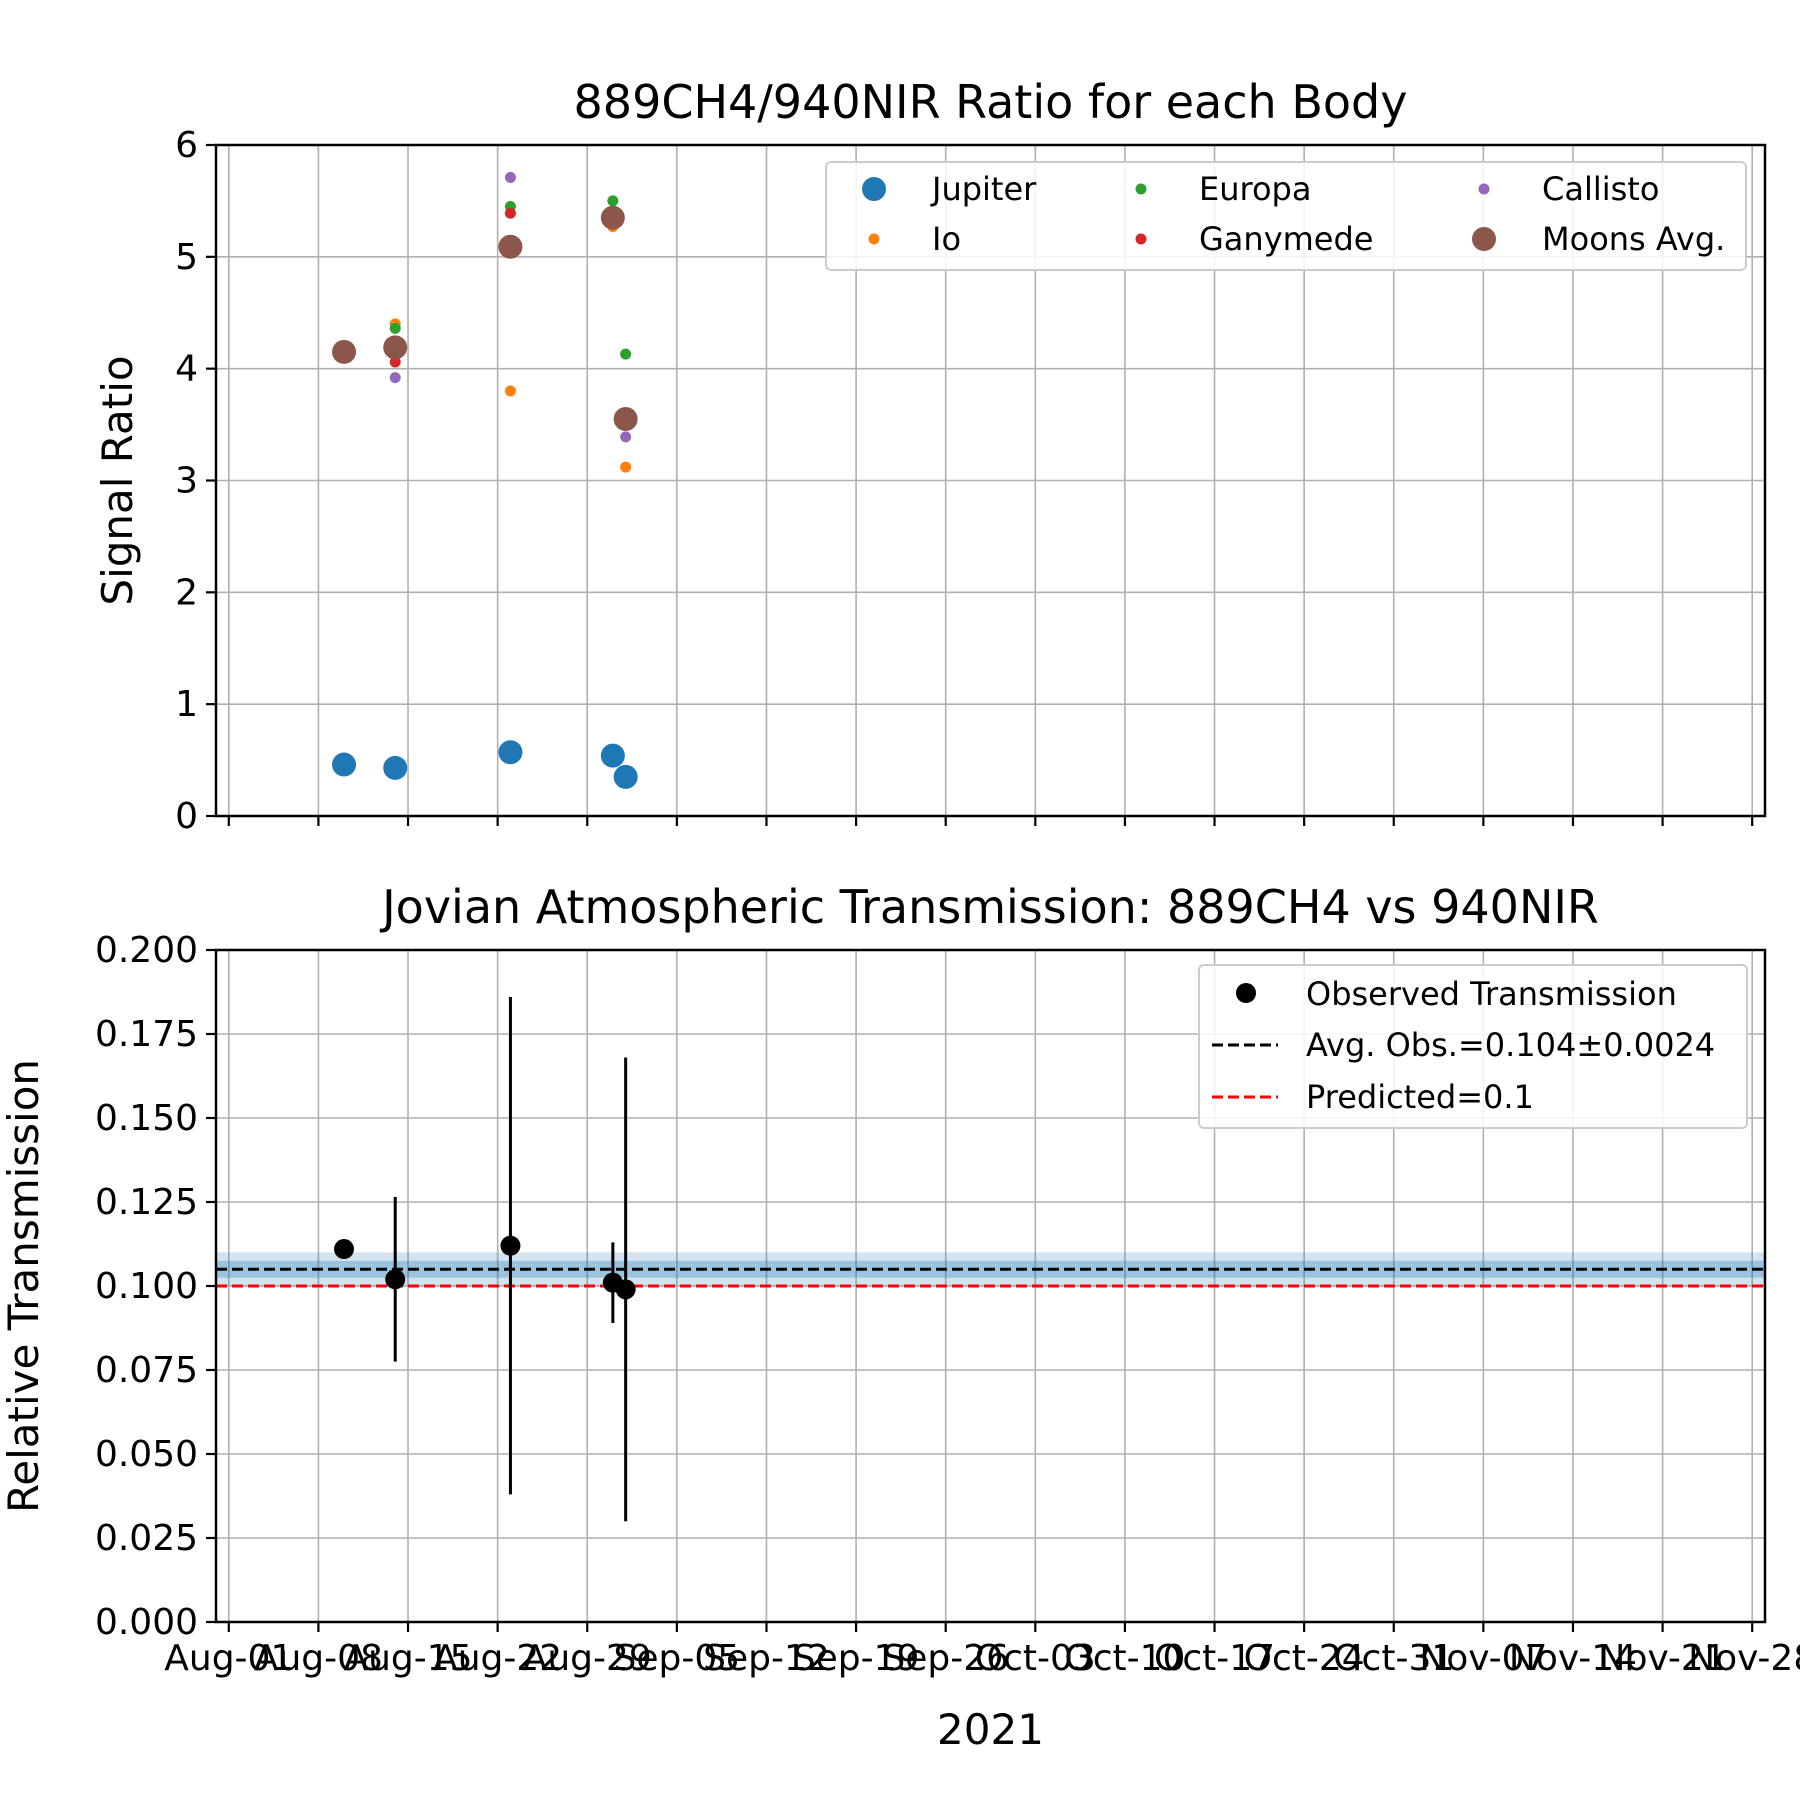 The image size is (1800, 1800). Describe the element at coordinates (1633, 239) in the screenshot. I see `legend-label: Moons Avg.` at that location.